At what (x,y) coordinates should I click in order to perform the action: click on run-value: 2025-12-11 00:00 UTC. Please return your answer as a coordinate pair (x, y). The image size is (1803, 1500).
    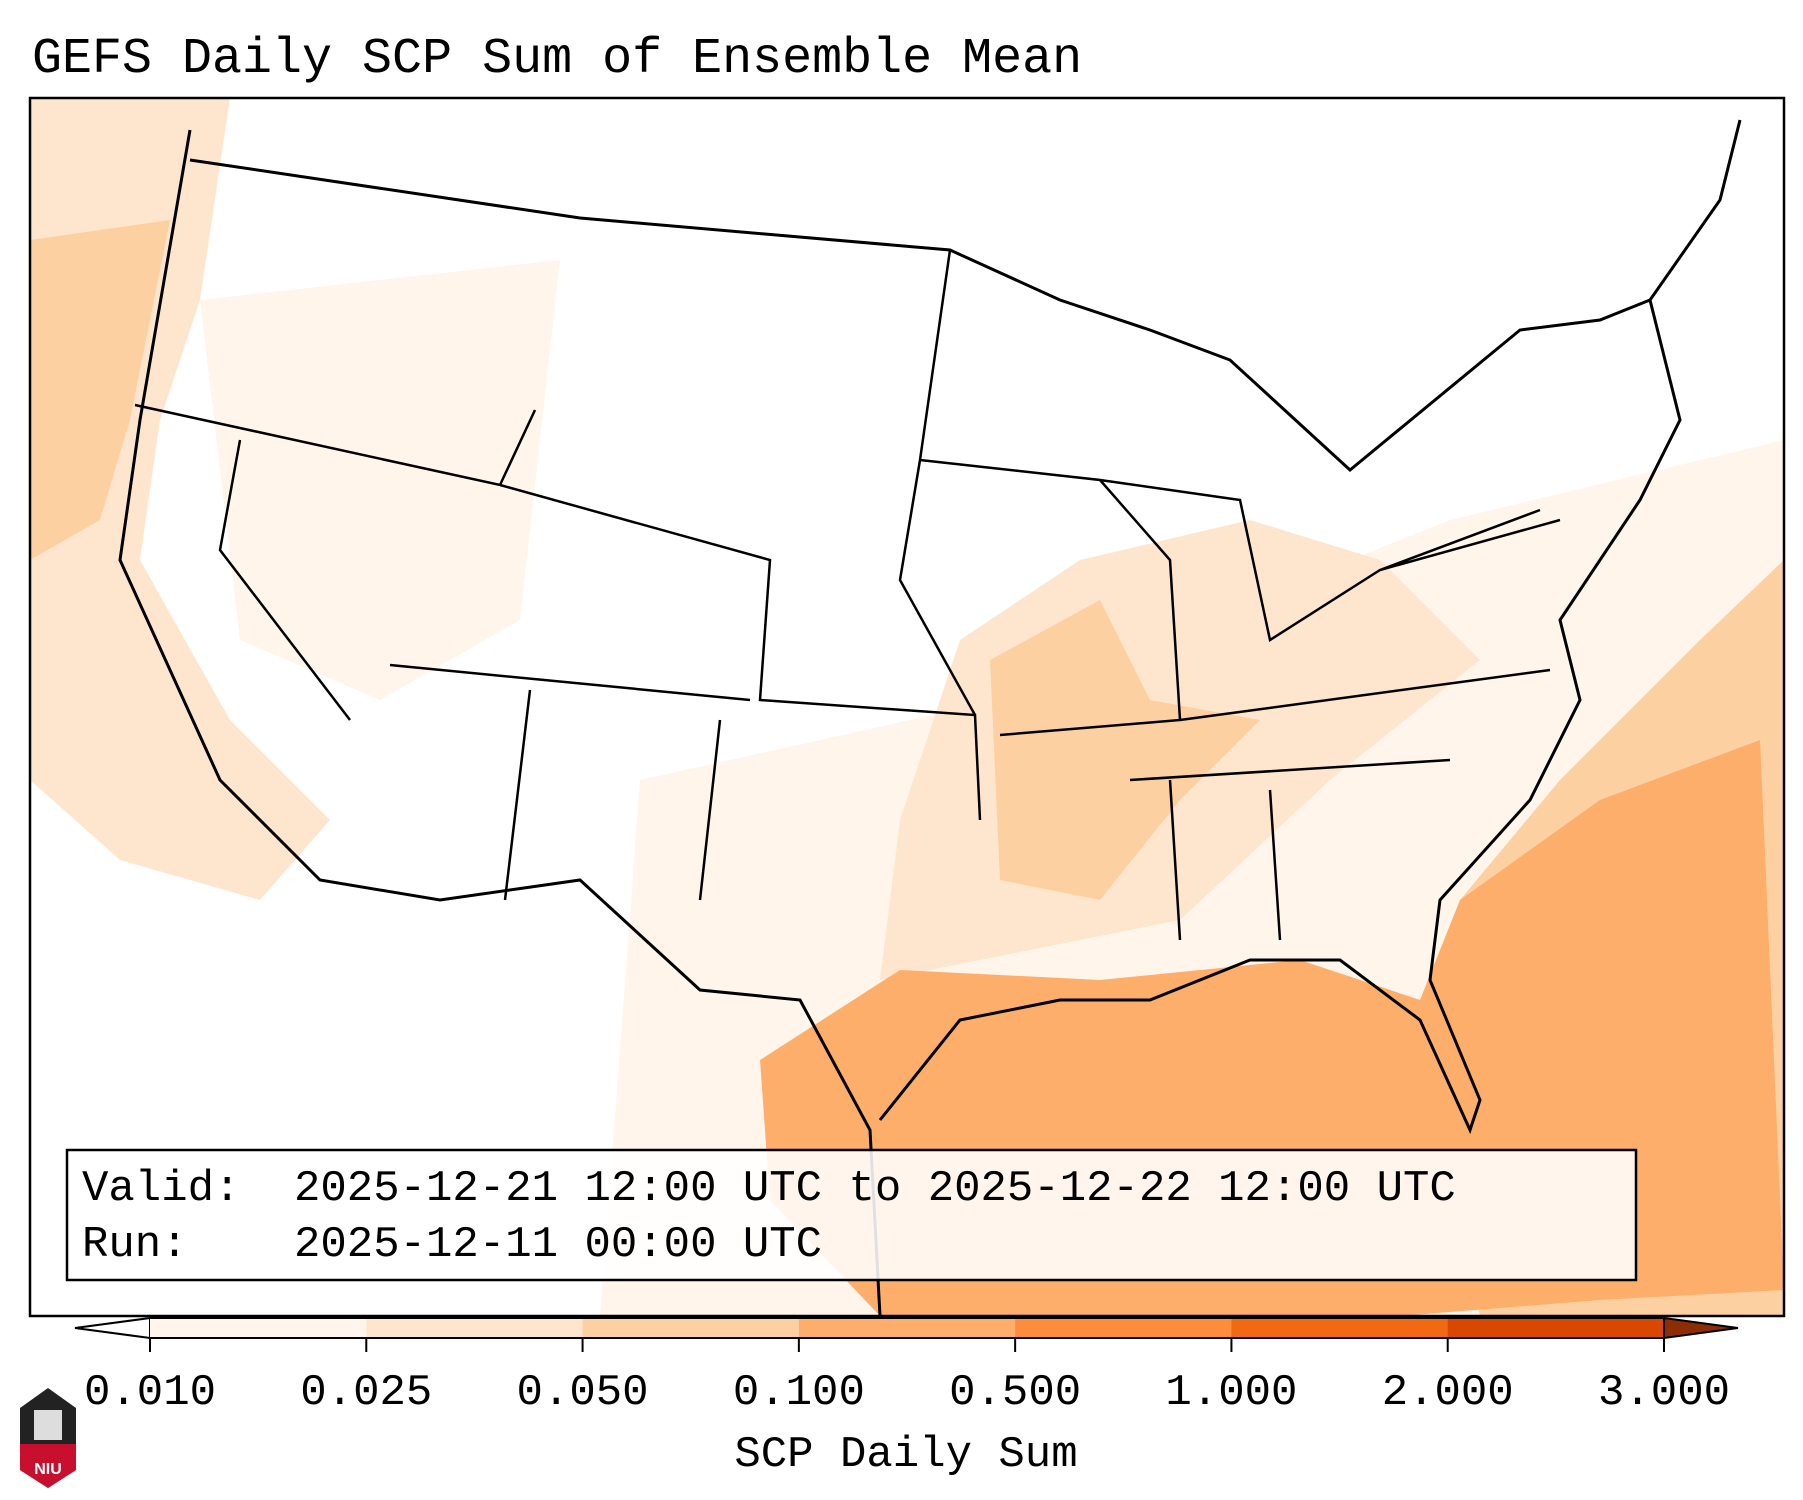
    Looking at the image, I should click on (558, 1245).